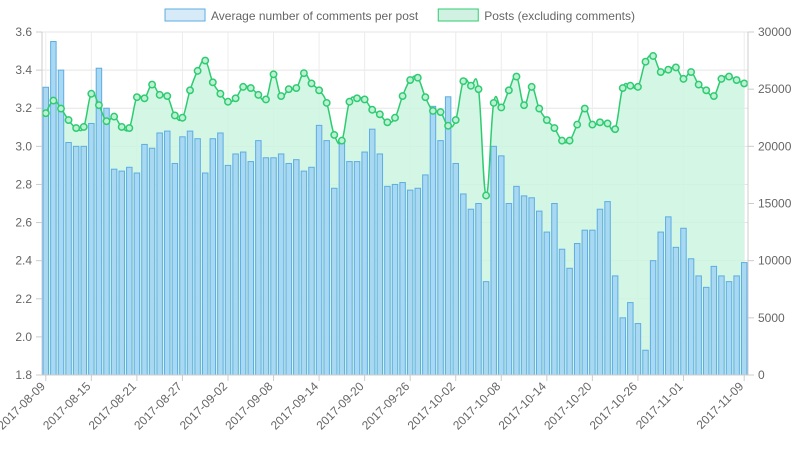  What do you see at coordinates (559, 16) in the screenshot?
I see `legend-label: Posts (excluding comments)` at bounding box center [559, 16].